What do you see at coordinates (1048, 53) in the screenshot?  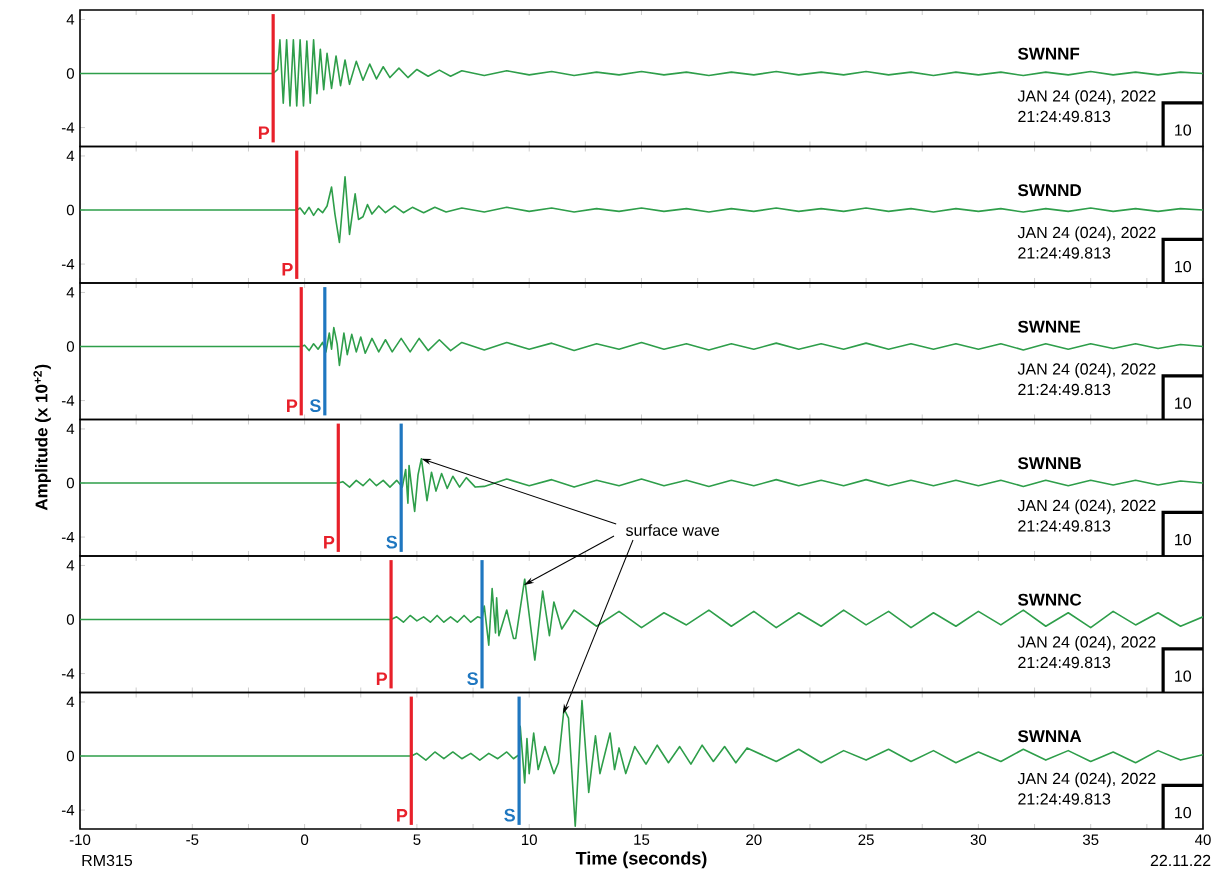 I see `text: SWNNF` at bounding box center [1048, 53].